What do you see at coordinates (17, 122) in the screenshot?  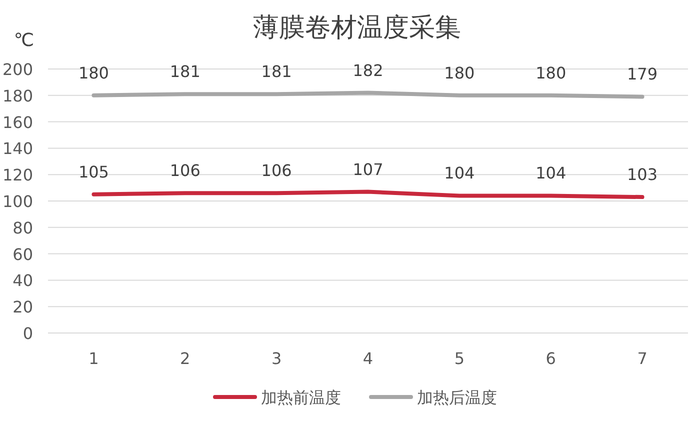 I see `y-tick-label: 160` at bounding box center [17, 122].